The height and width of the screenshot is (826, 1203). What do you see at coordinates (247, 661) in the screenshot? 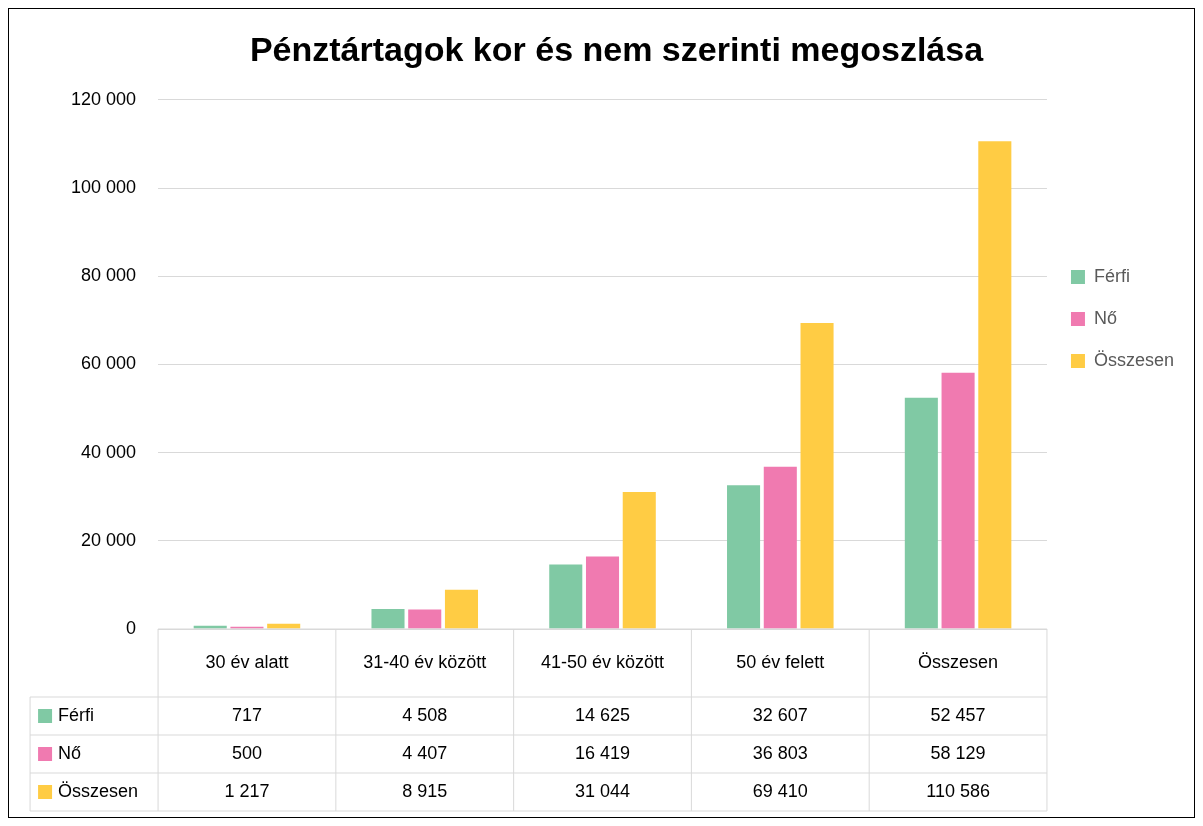
I see `x-tick-label: 30 év alatt` at bounding box center [247, 661].